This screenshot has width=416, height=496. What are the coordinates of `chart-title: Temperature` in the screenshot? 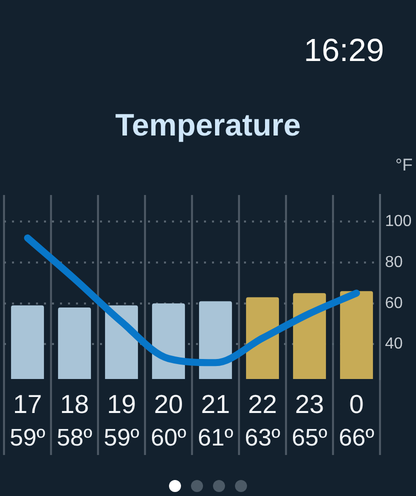 It's located at (208, 125).